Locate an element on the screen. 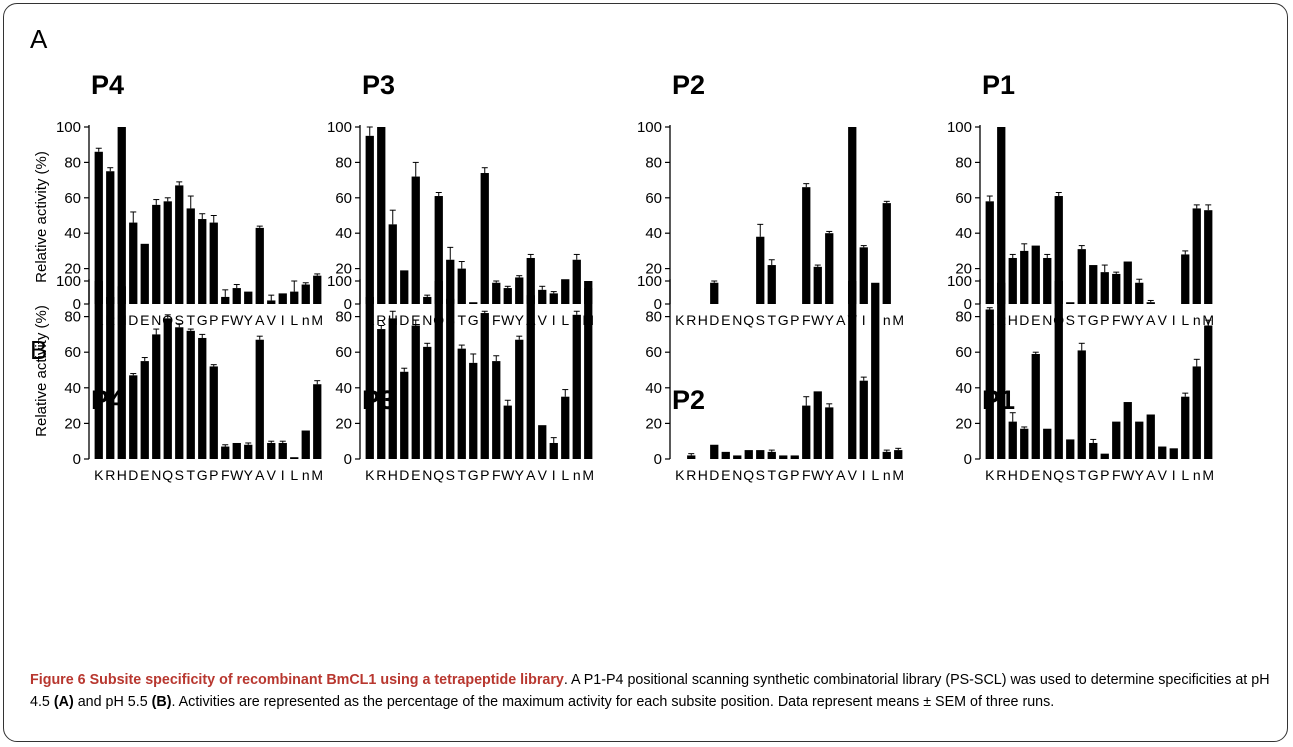  x-tick-label-a-p2-N: N is located at coordinates (737, 320).